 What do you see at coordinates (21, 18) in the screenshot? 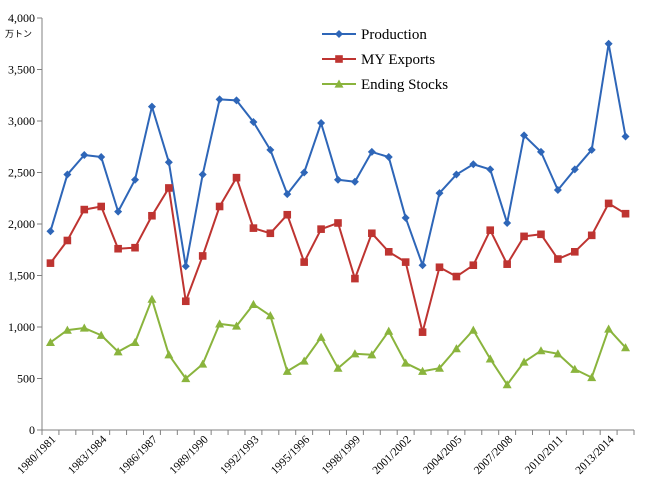
I see `y-tick-label: 4,000` at bounding box center [21, 18].